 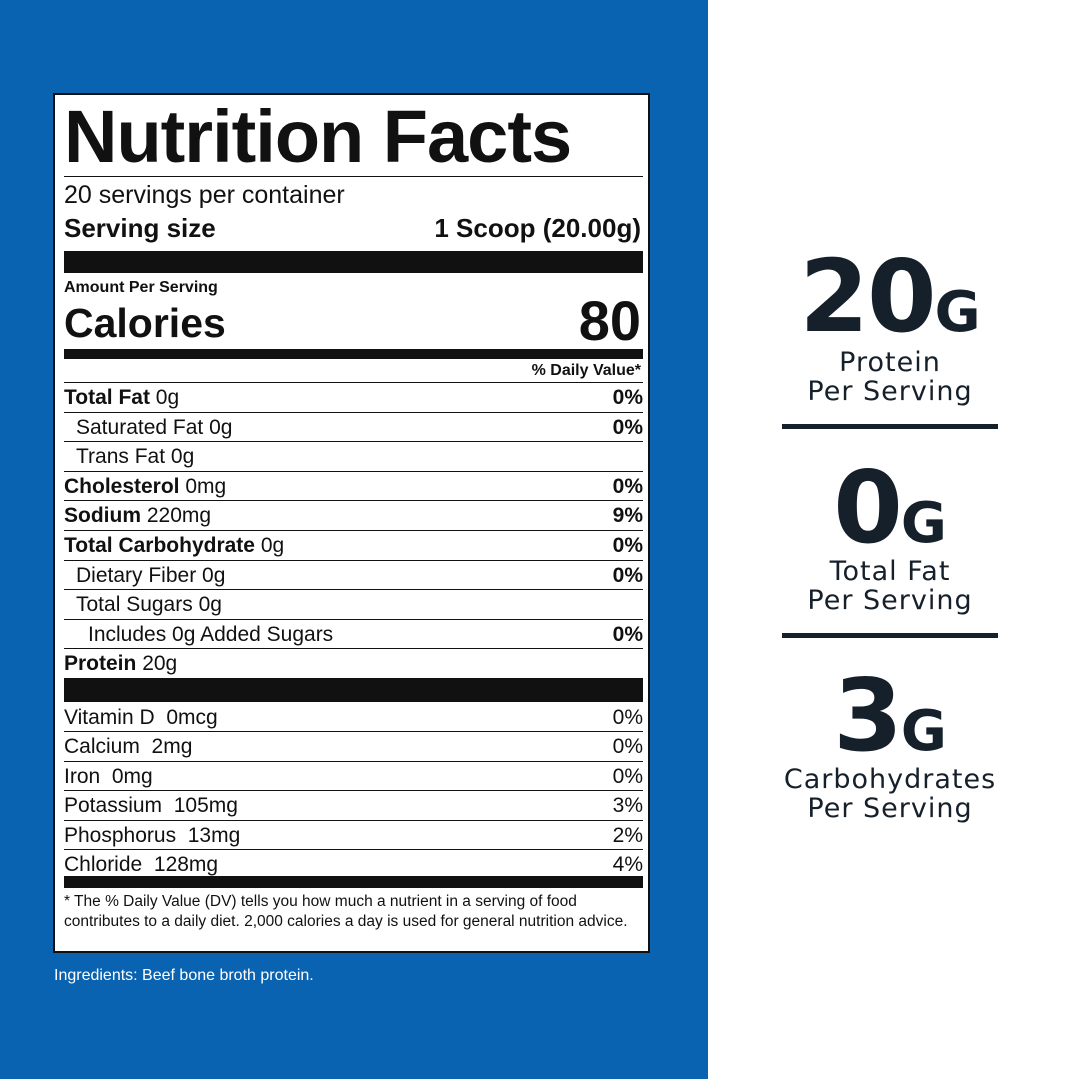 What do you see at coordinates (122, 486) in the screenshot?
I see `nutrient-label: Cholesterol` at bounding box center [122, 486].